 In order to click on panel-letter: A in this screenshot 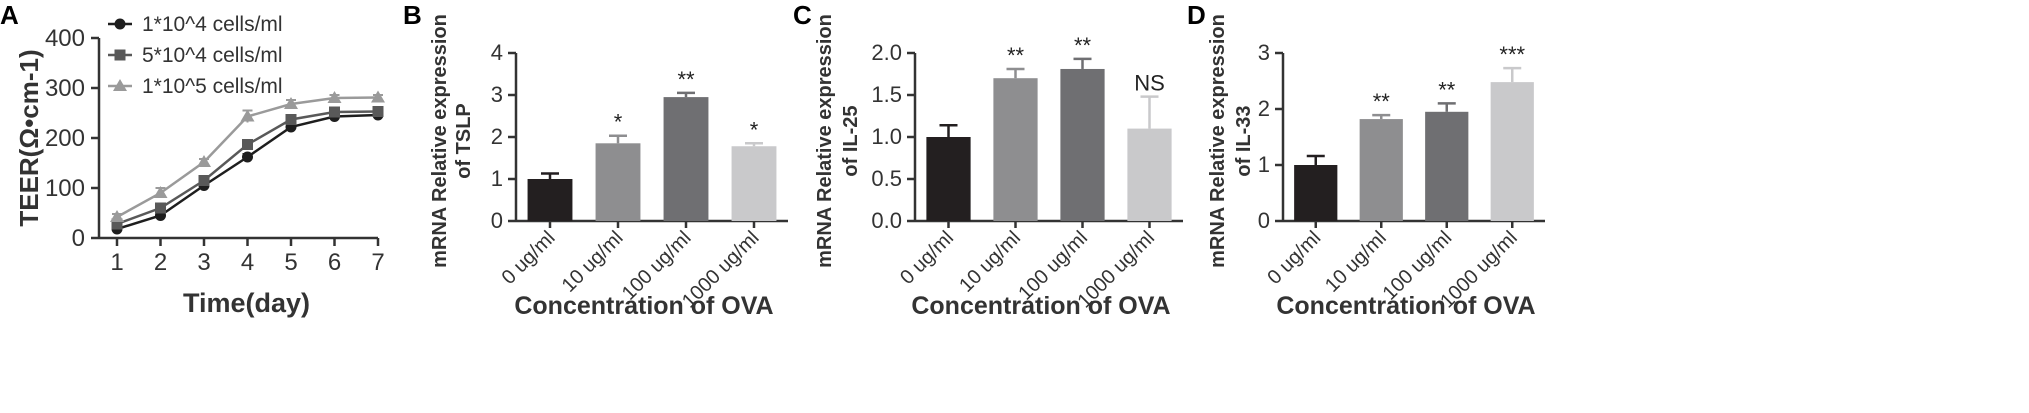, I will do `click(9, 15)`.